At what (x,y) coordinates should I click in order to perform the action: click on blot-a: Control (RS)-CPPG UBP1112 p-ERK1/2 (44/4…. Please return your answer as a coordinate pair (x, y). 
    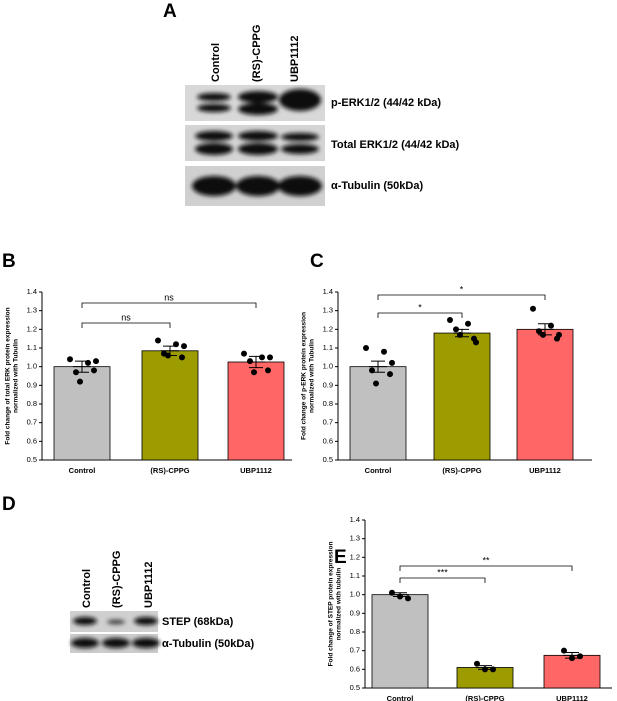
    Looking at the image, I should click on (322, 115).